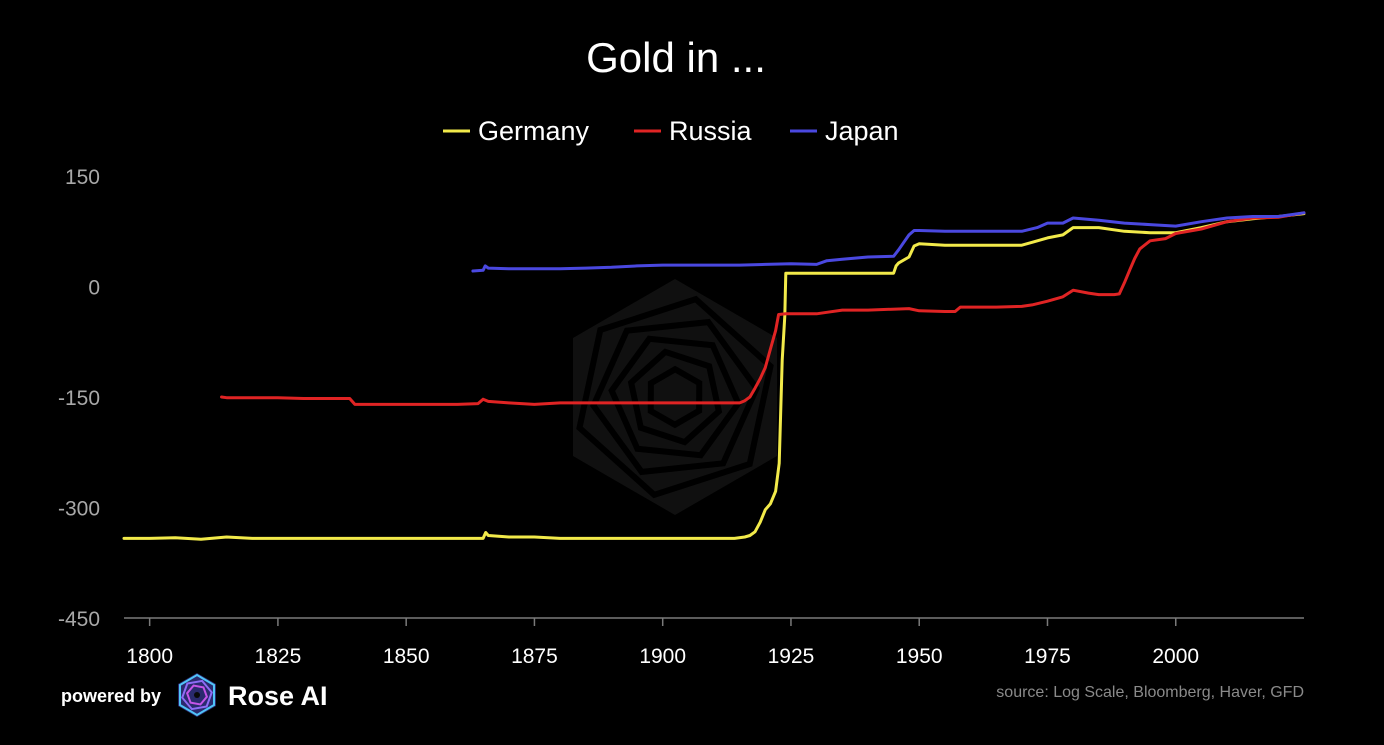 The width and height of the screenshot is (1384, 745). I want to click on y-tick-label: 150, so click(82, 177).